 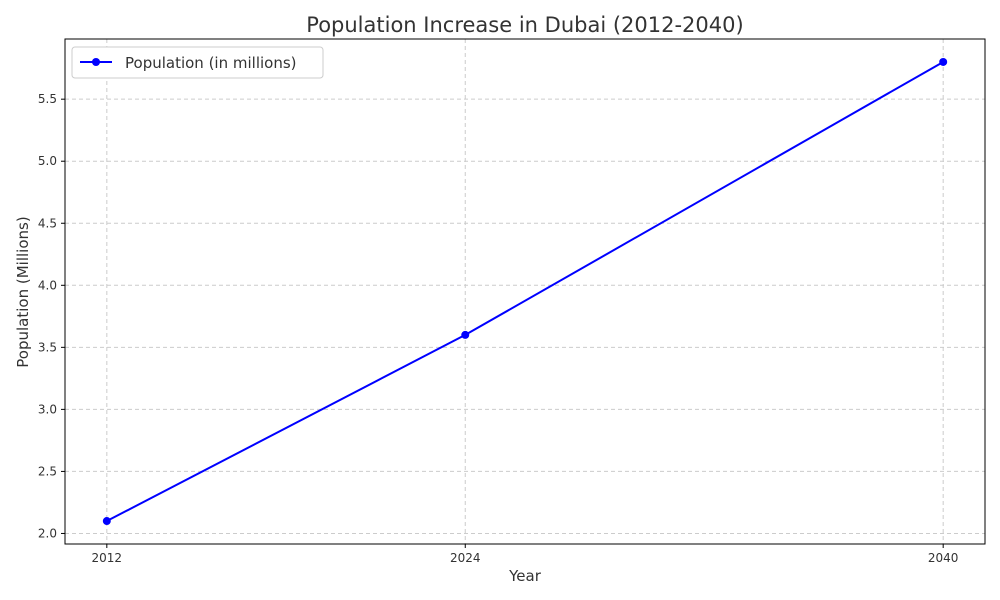 I want to click on legend: Population (in millions), so click(x=197, y=62).